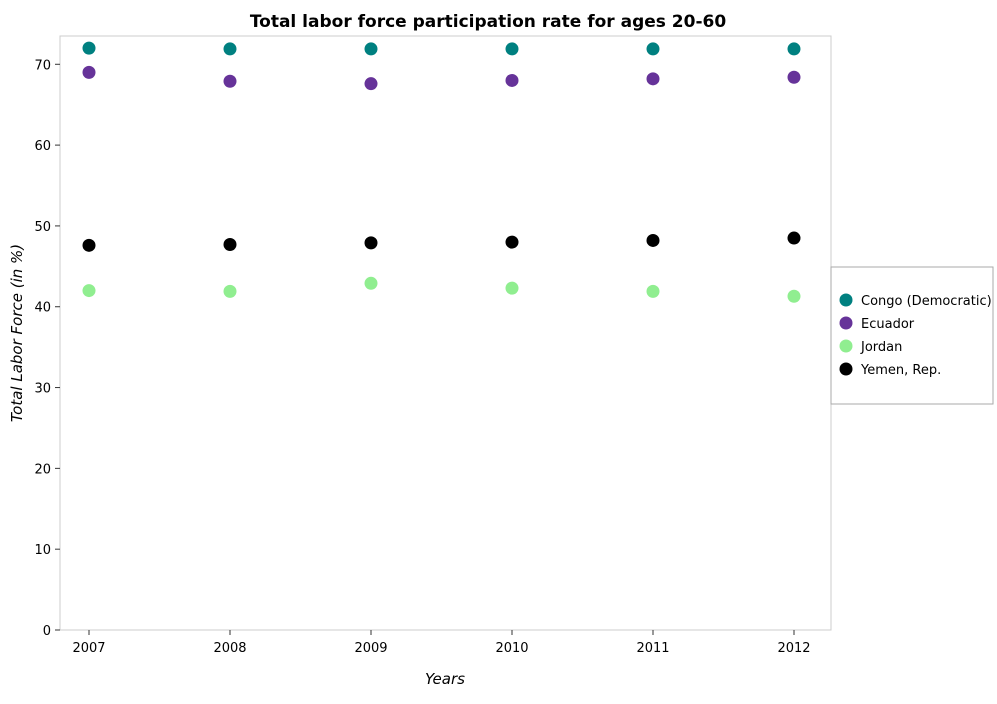  Describe the element at coordinates (42, 389) in the screenshot. I see `y-tick-label: 30` at that location.